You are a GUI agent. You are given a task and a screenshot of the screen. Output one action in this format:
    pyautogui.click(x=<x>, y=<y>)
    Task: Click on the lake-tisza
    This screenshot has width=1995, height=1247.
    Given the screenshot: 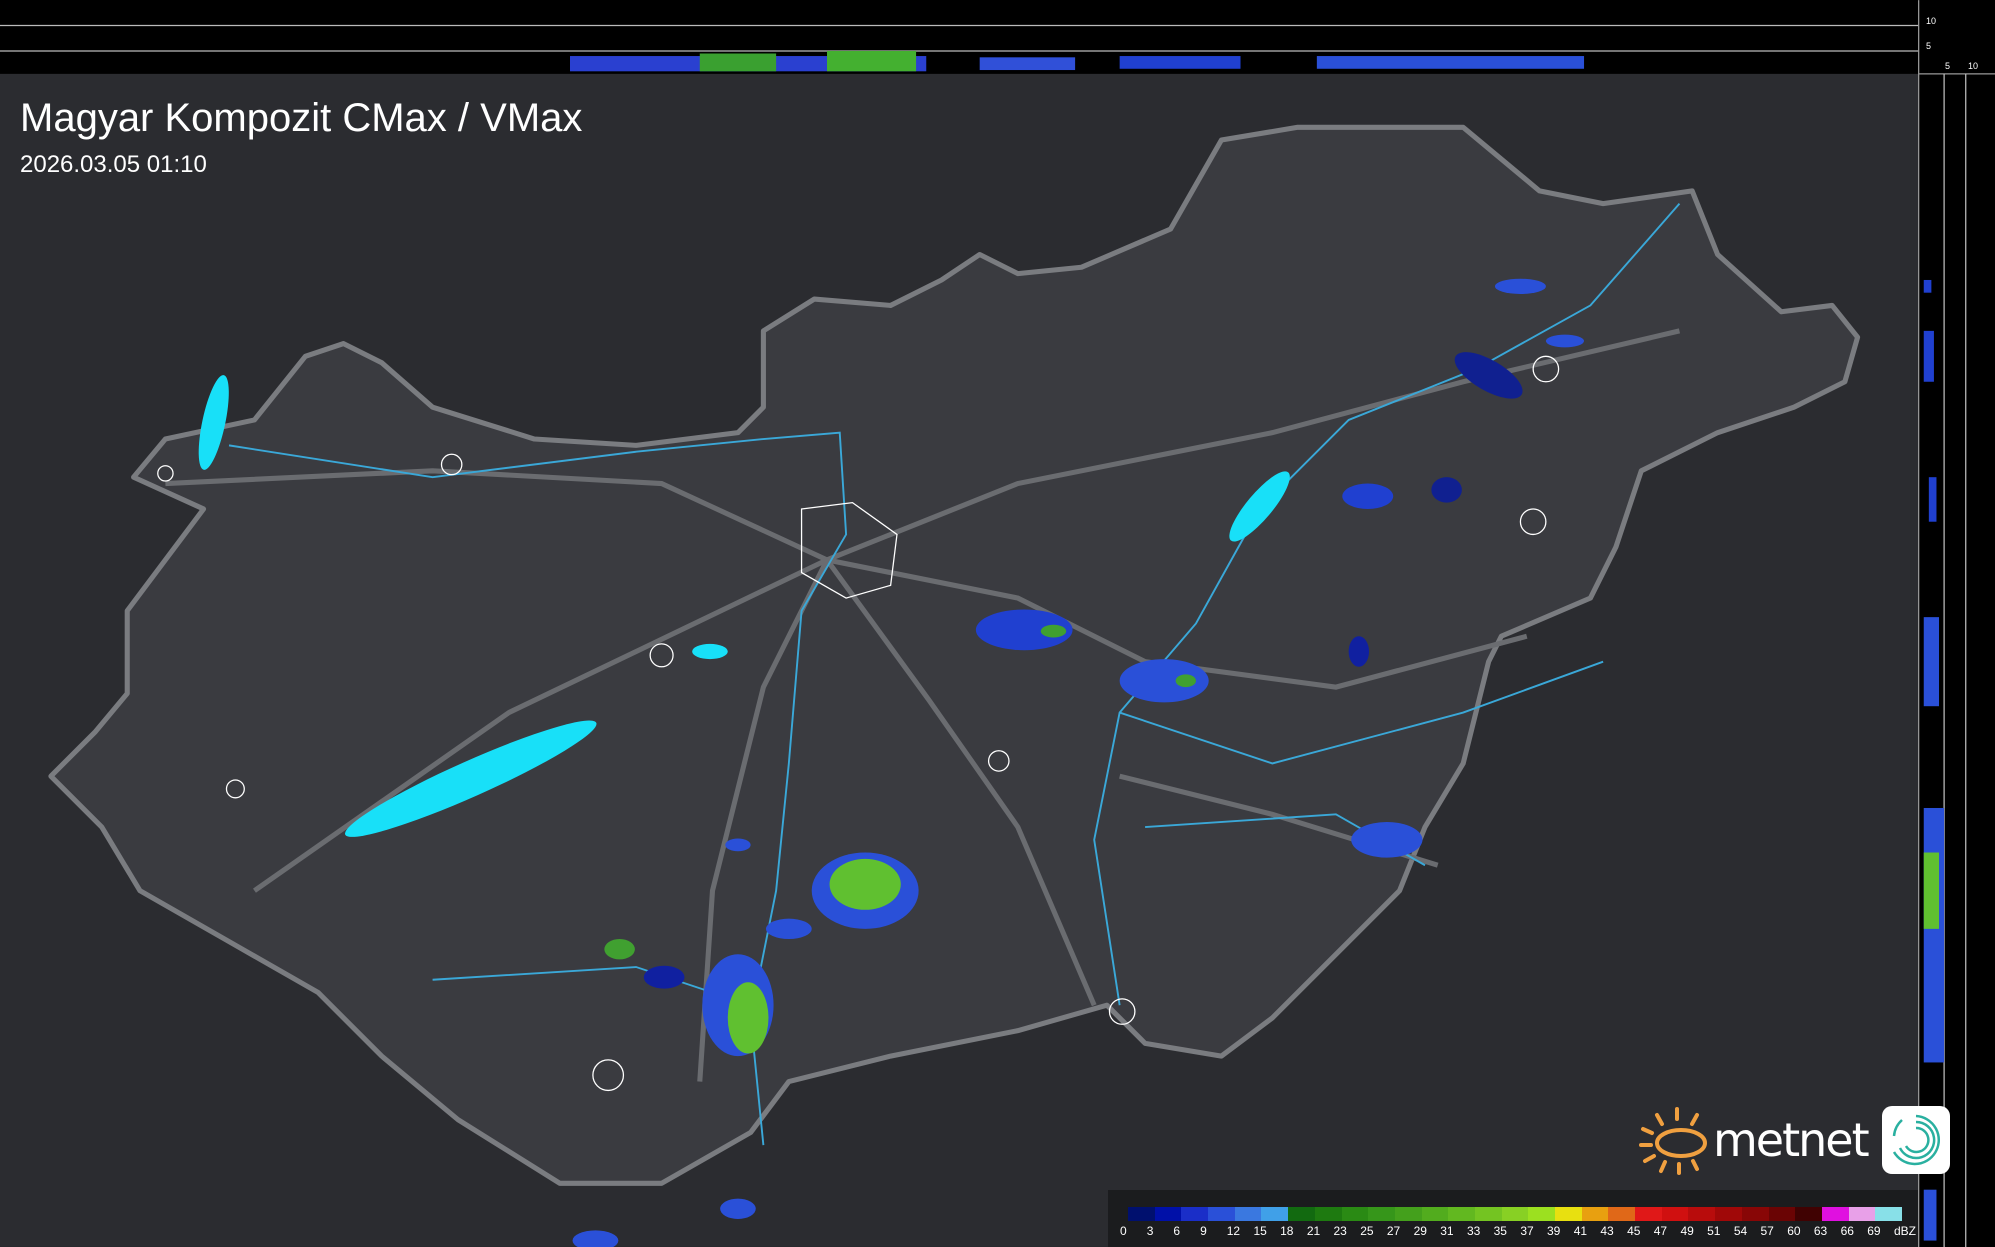 What is the action you would take?
    pyautogui.click(x=1259, y=506)
    